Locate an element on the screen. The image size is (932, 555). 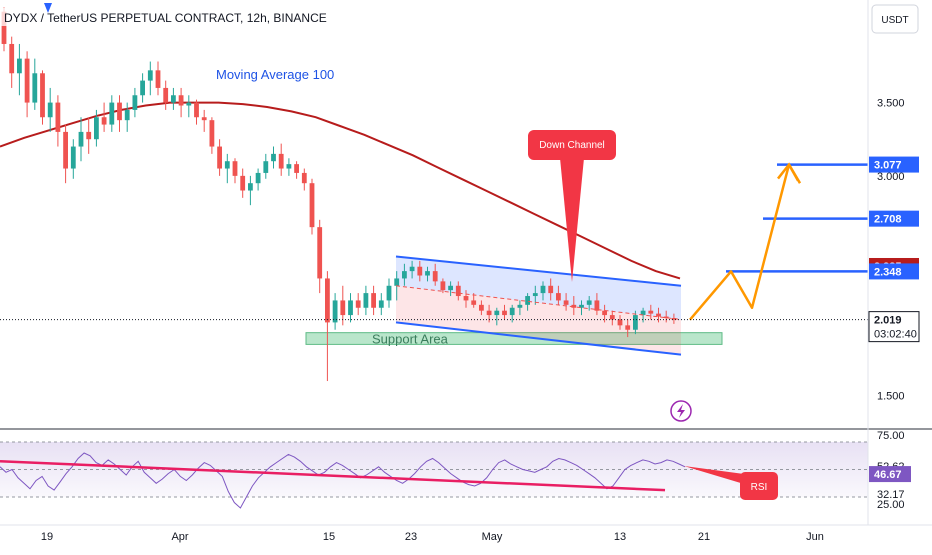
channel-upper-fill is located at coordinates (538, 288).